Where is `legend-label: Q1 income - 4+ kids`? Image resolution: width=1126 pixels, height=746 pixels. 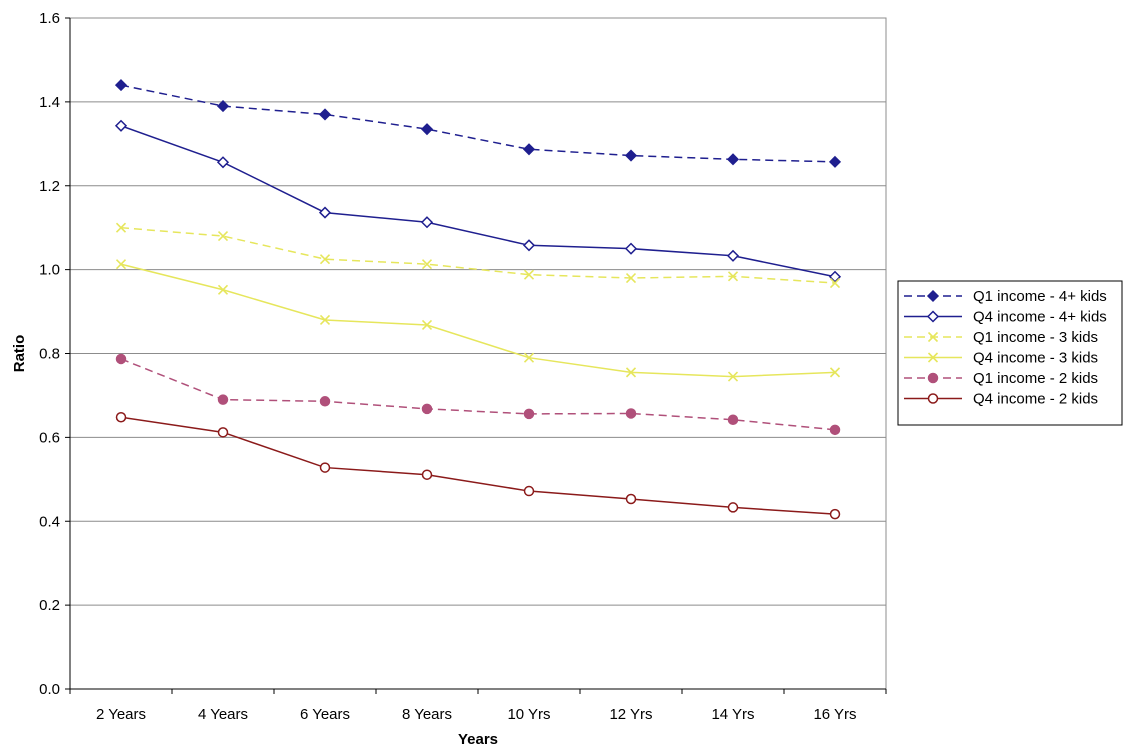
legend-label: Q1 income - 4+ kids is located at coordinates (1040, 296).